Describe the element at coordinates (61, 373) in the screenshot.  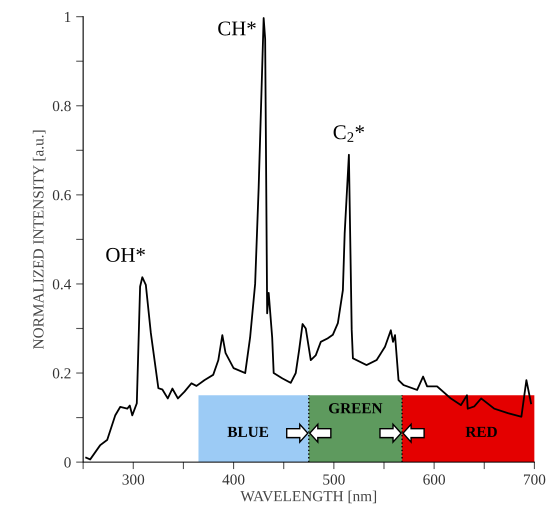
I see `y-tick-label: 0.2` at that location.